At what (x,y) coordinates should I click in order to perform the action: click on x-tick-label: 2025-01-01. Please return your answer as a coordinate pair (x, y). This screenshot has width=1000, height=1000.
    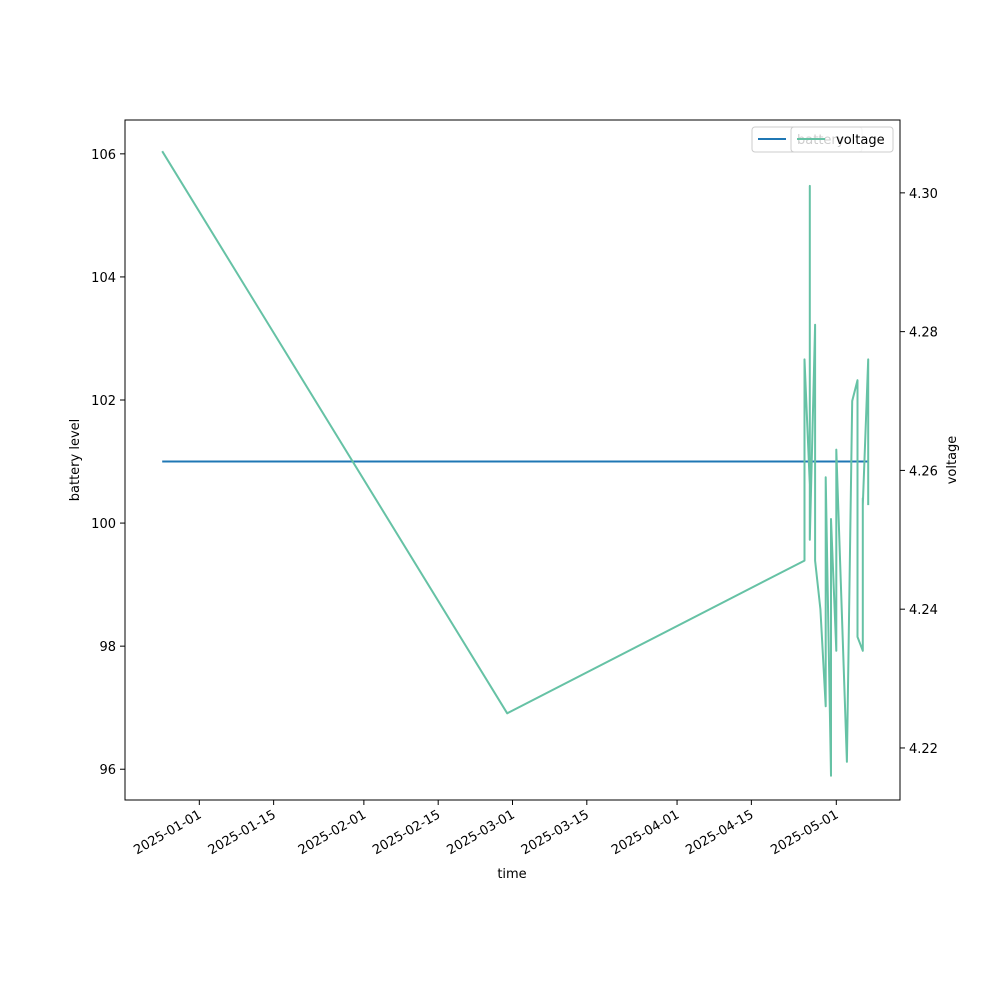
    Looking at the image, I should click on (167, 832).